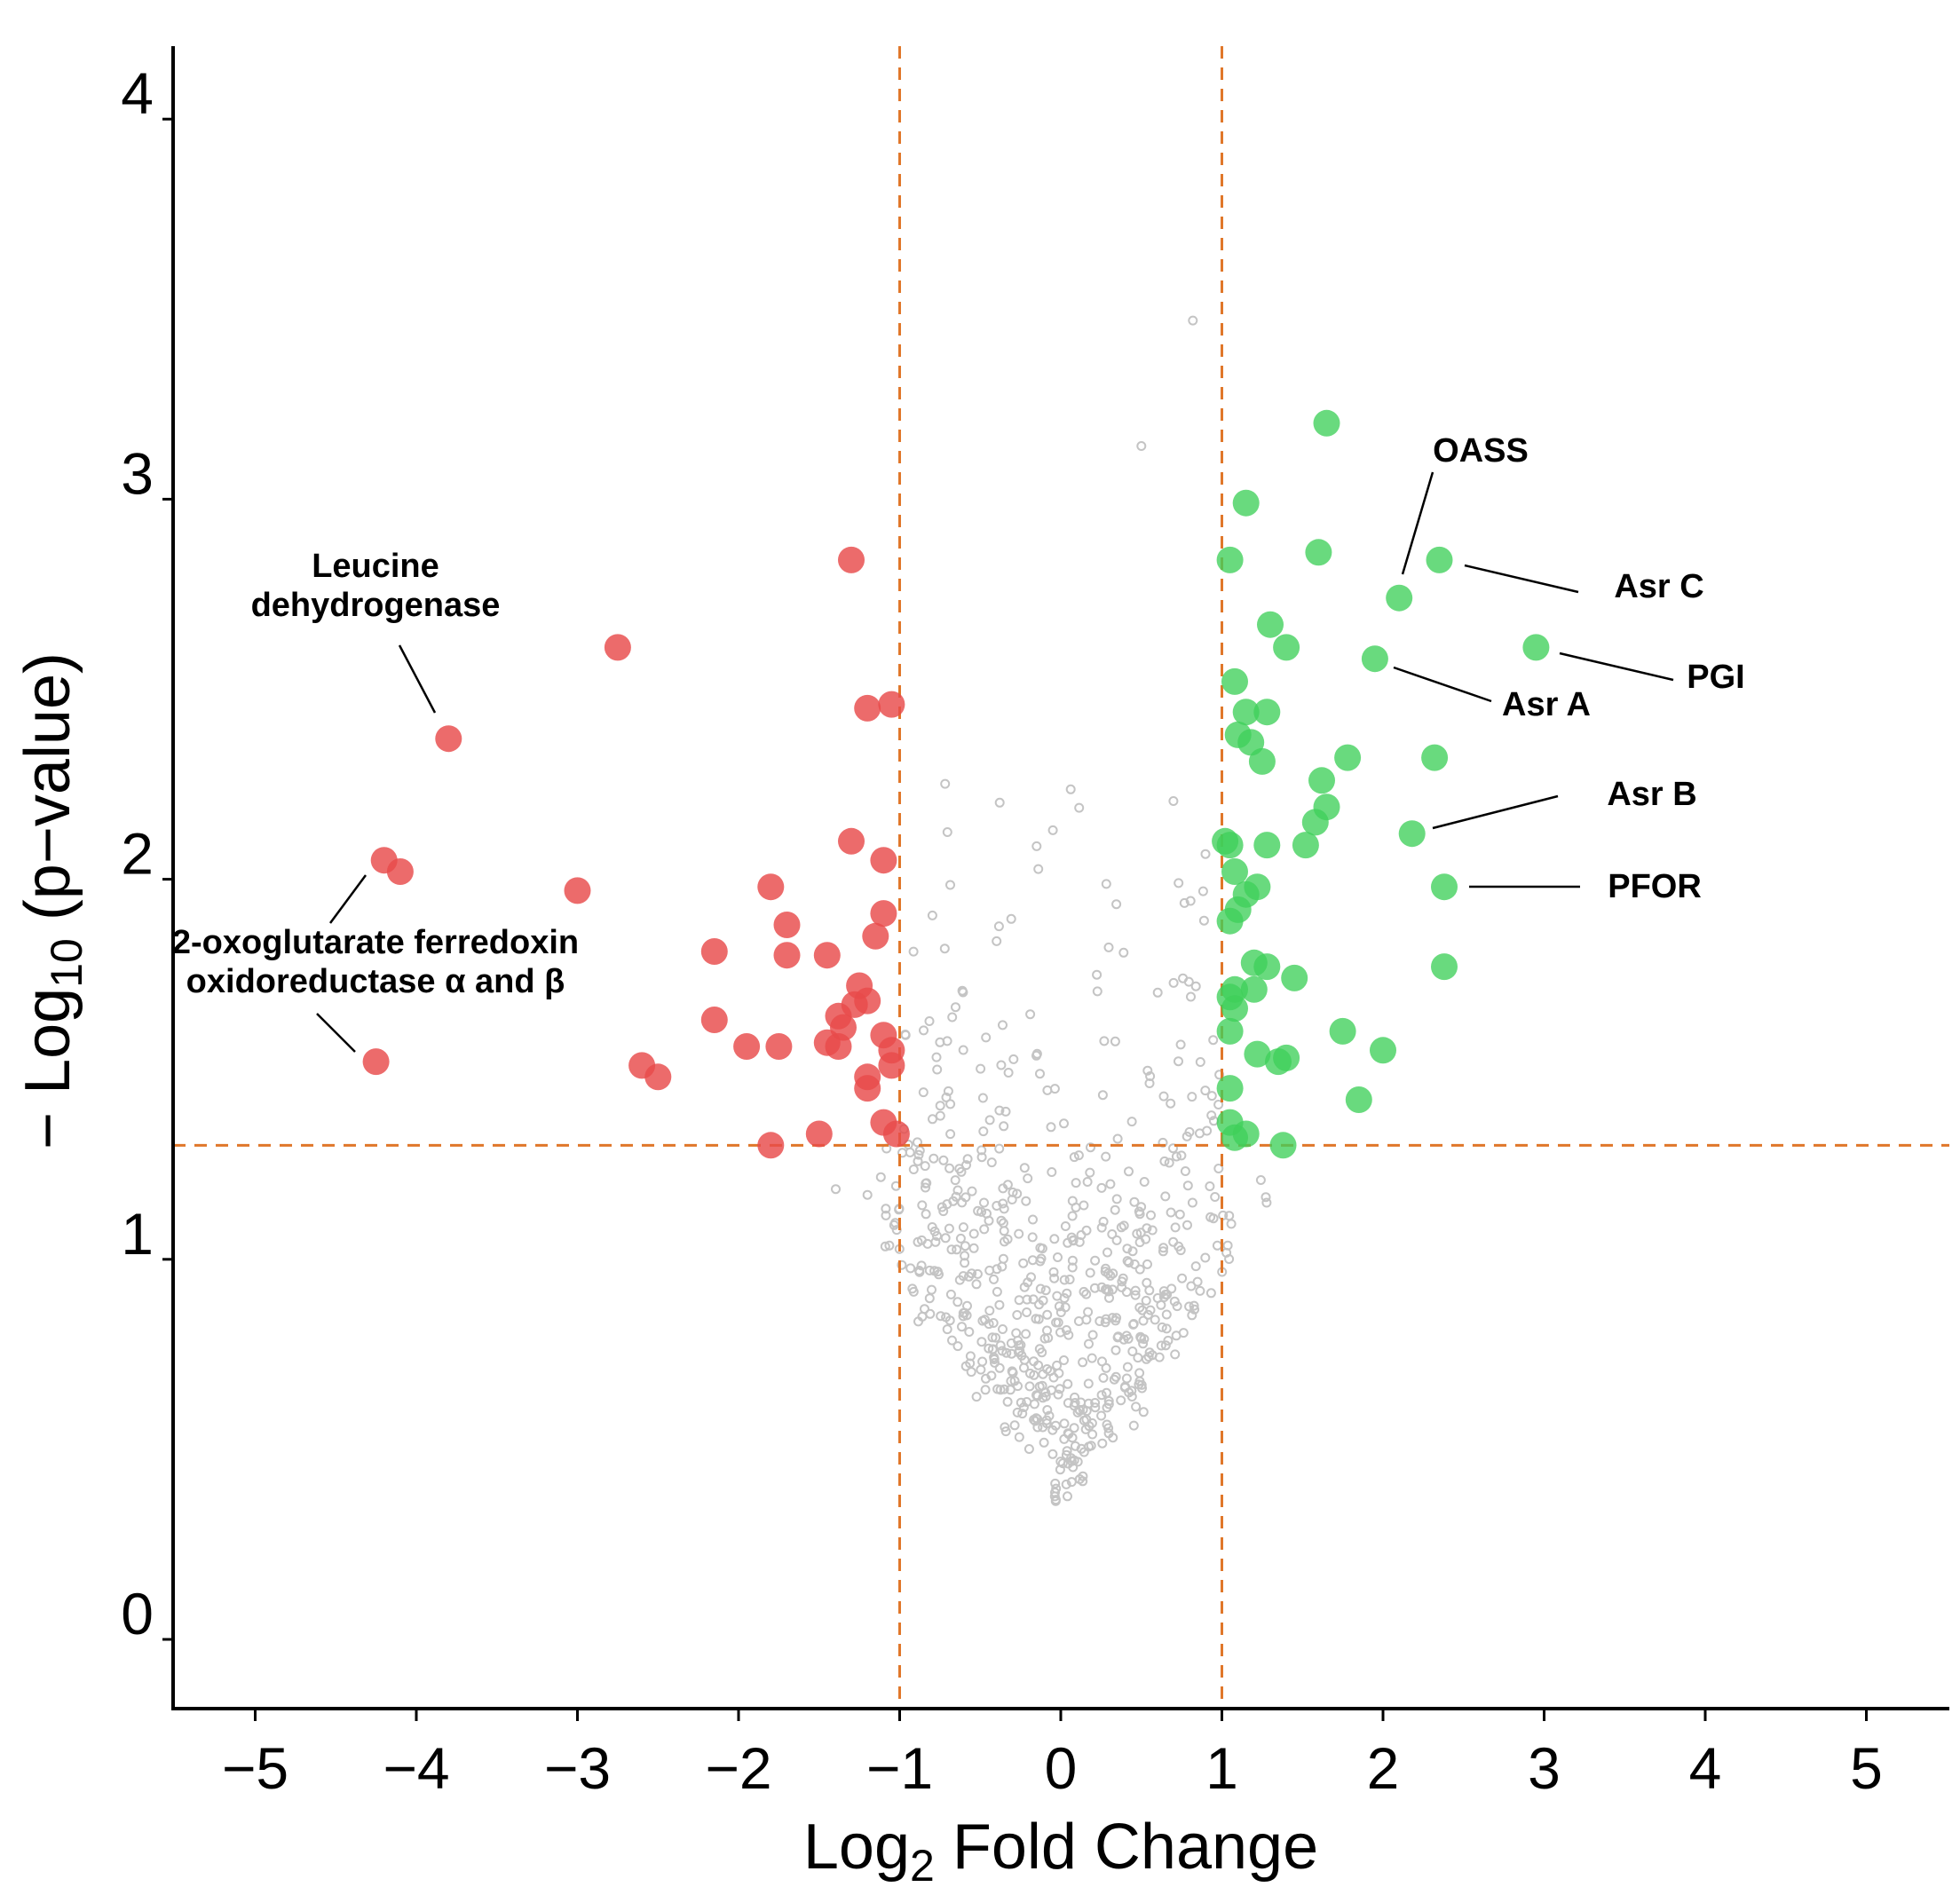 The height and width of the screenshot is (1903, 1960). What do you see at coordinates (137, 1613) in the screenshot?
I see `y-tick-label: 0` at bounding box center [137, 1613].